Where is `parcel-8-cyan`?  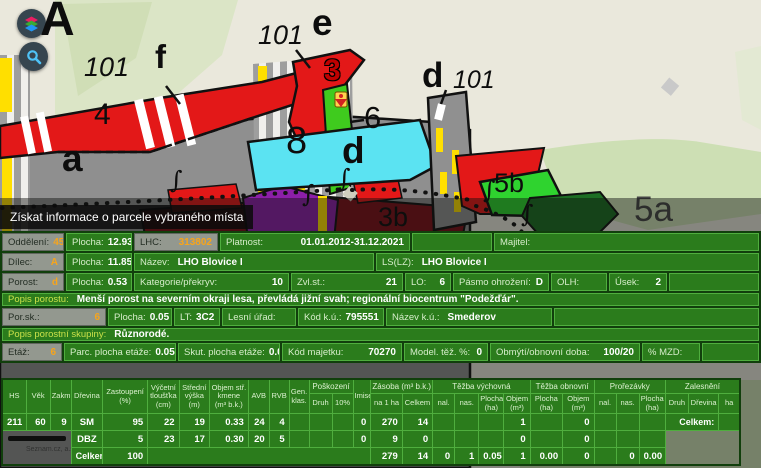
parcel-8-cyan is located at coordinates (342, 155).